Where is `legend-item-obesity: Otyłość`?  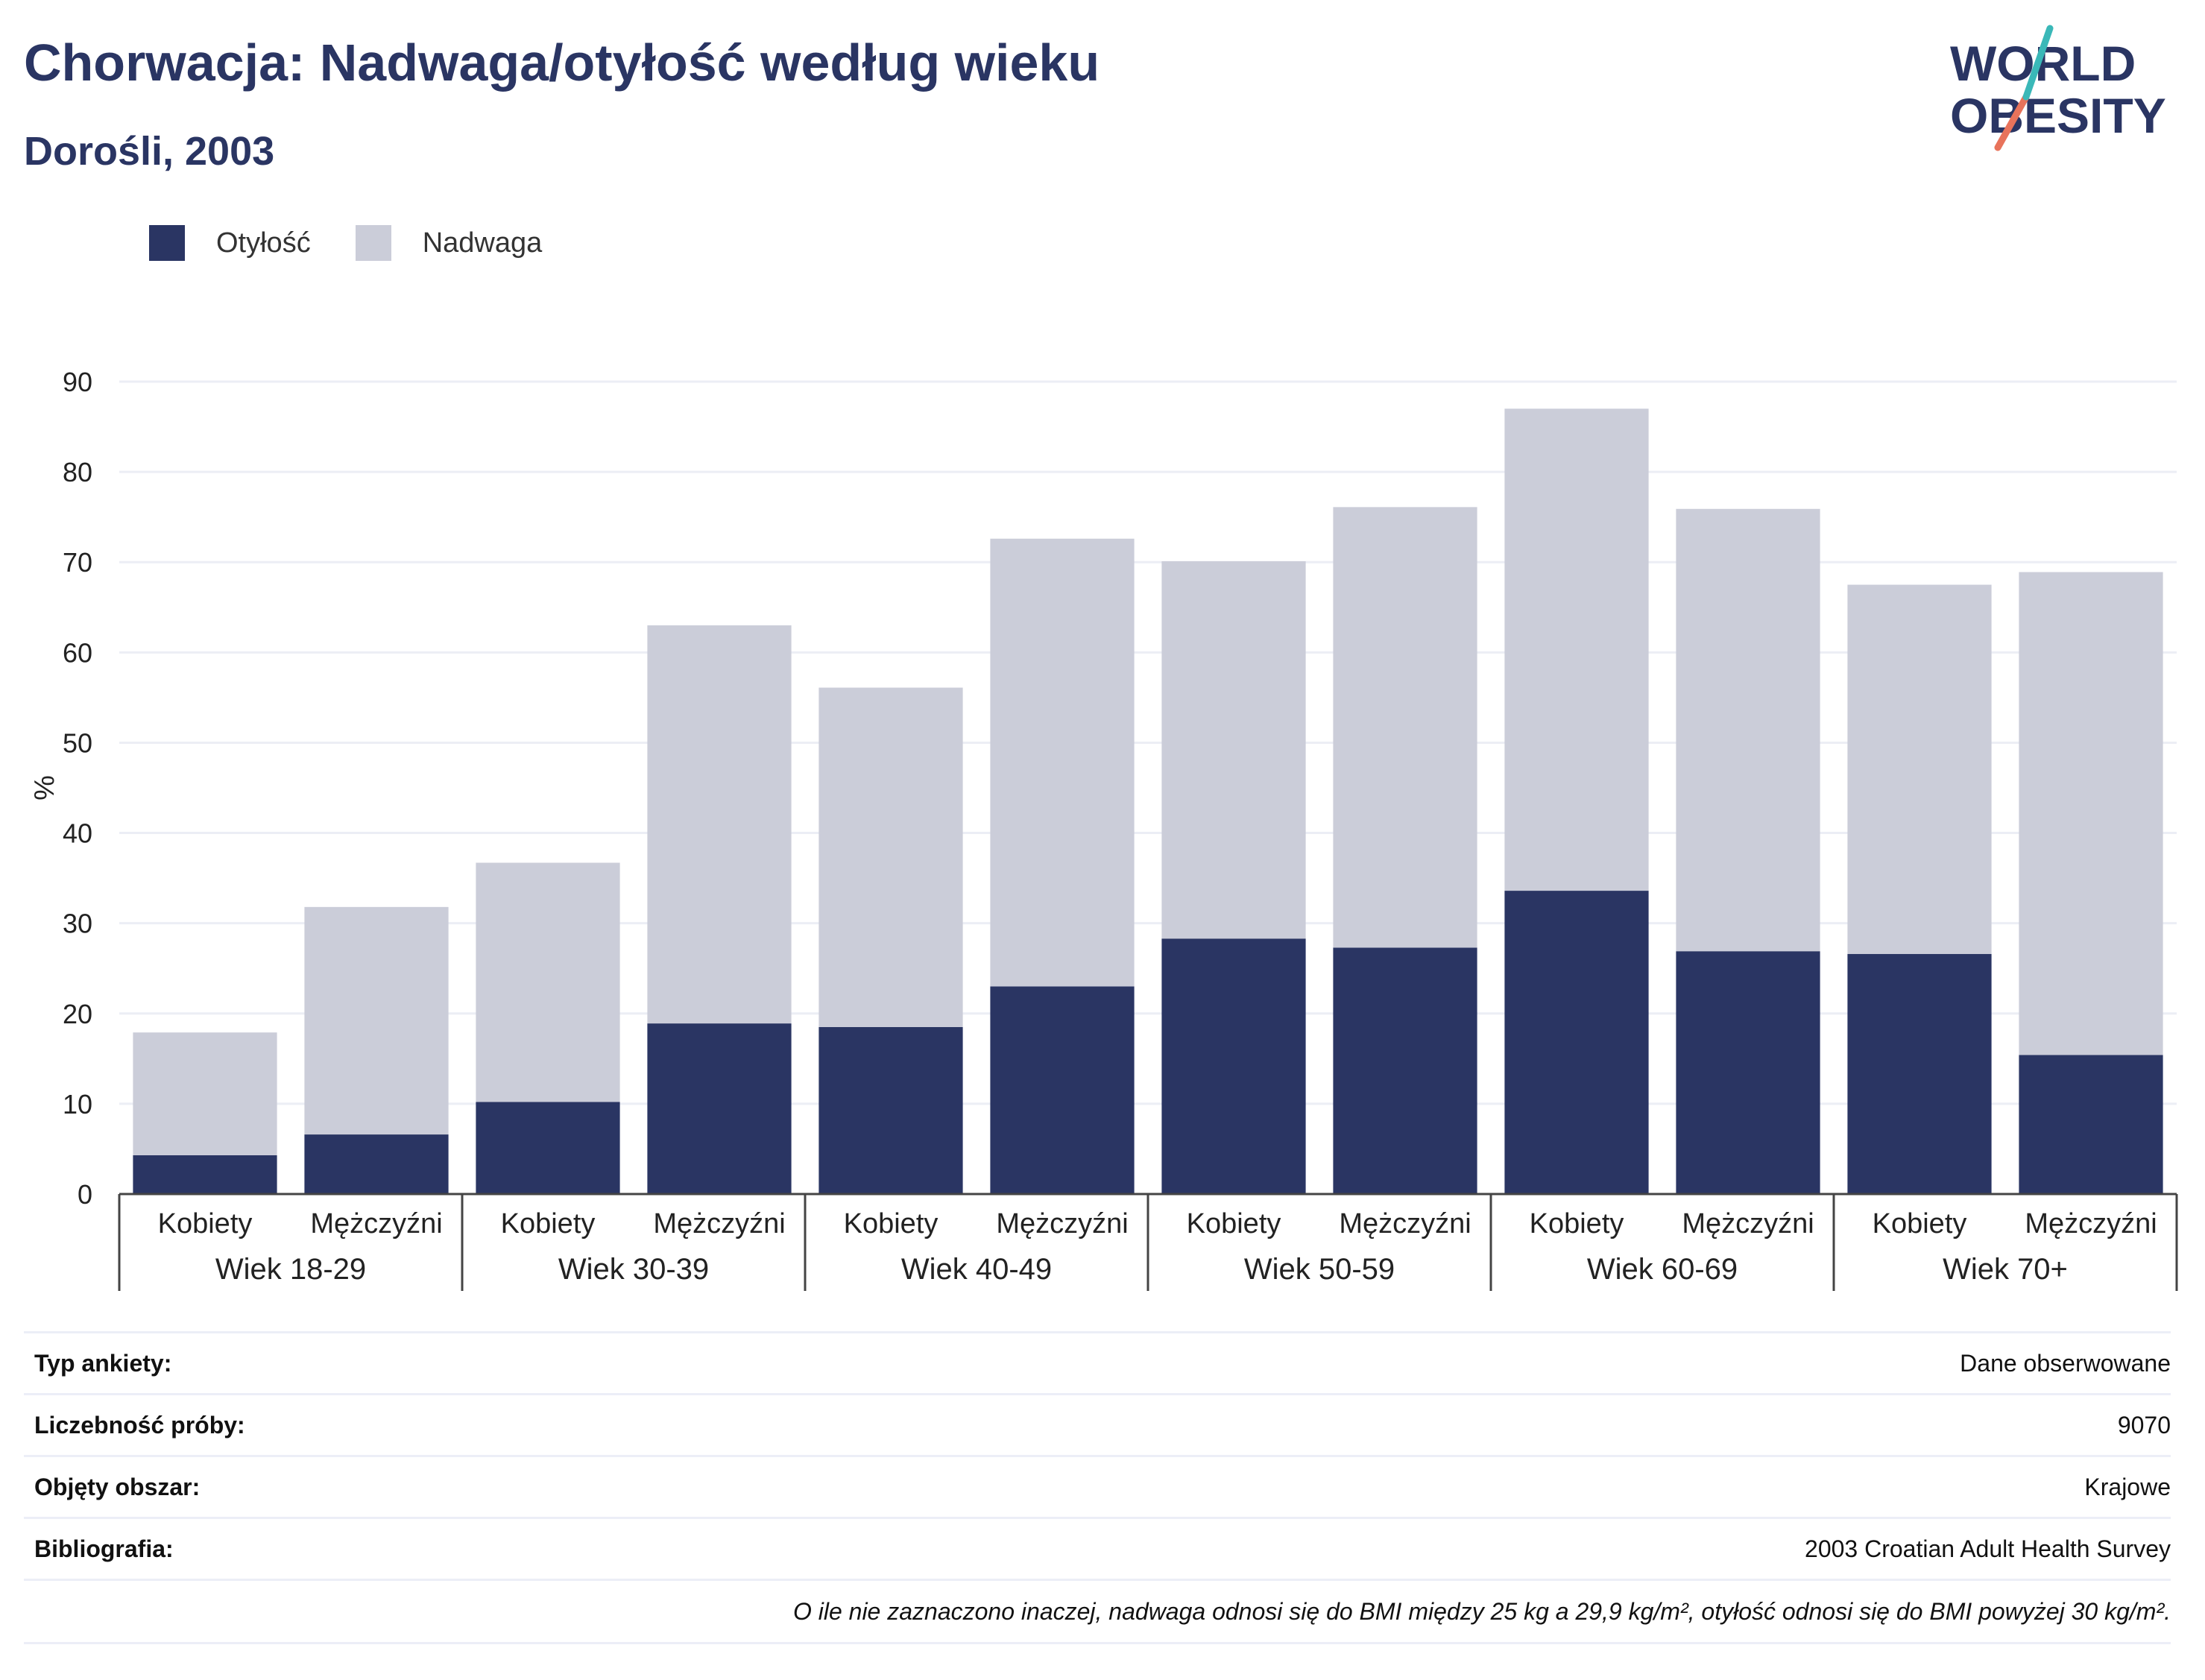 legend-item-obesity: Otyłość is located at coordinates (230, 243).